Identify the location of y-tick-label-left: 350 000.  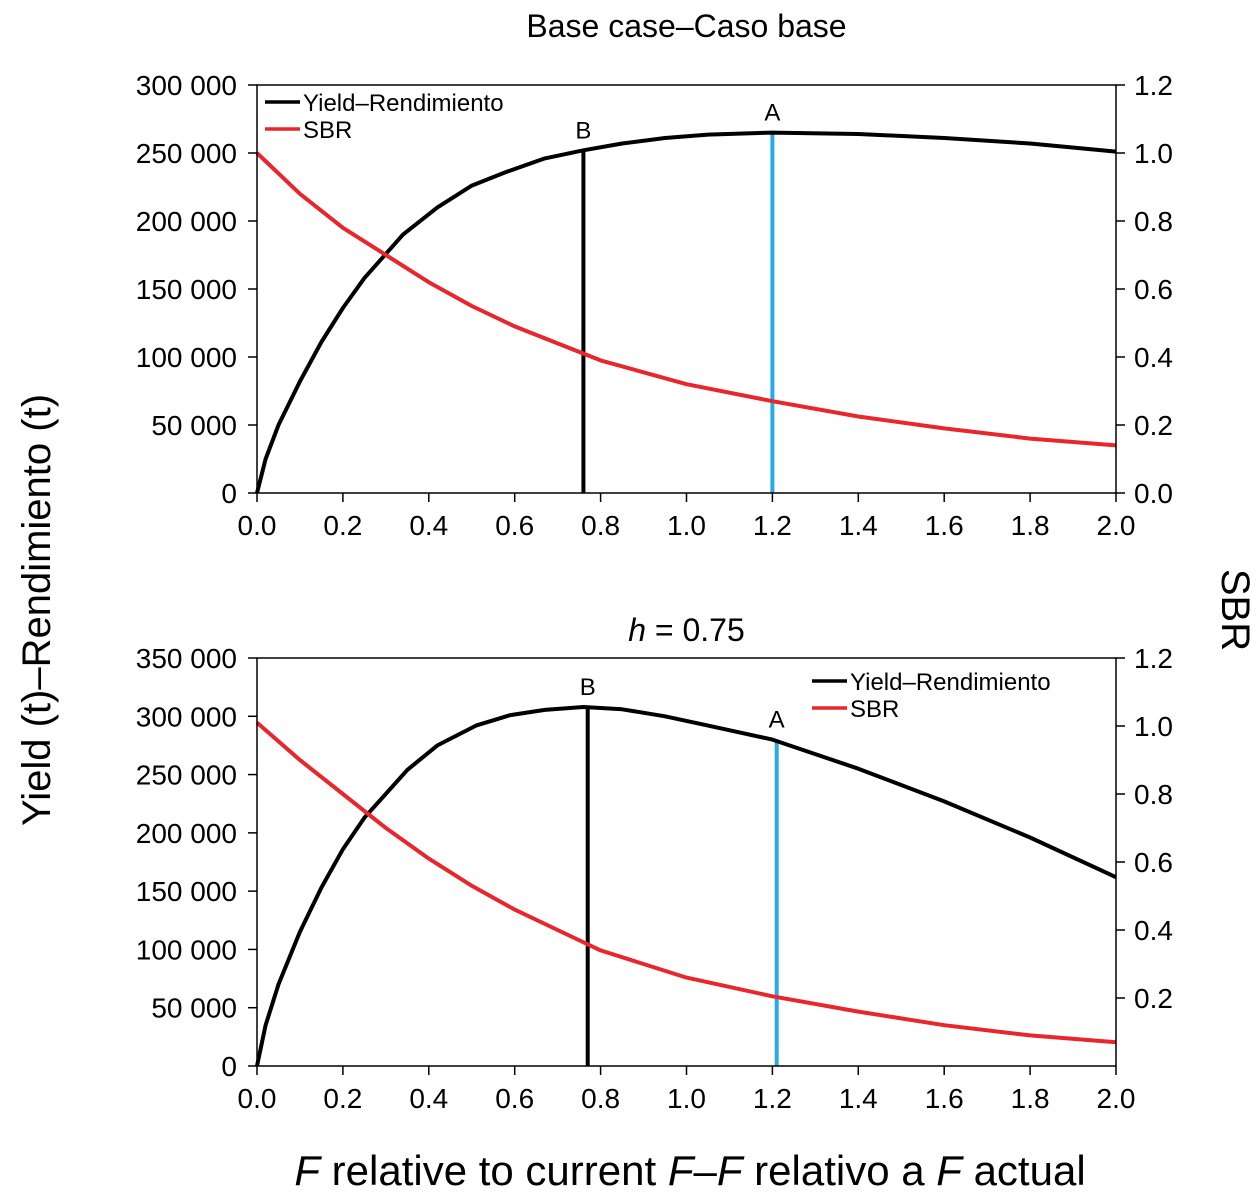
(186, 658).